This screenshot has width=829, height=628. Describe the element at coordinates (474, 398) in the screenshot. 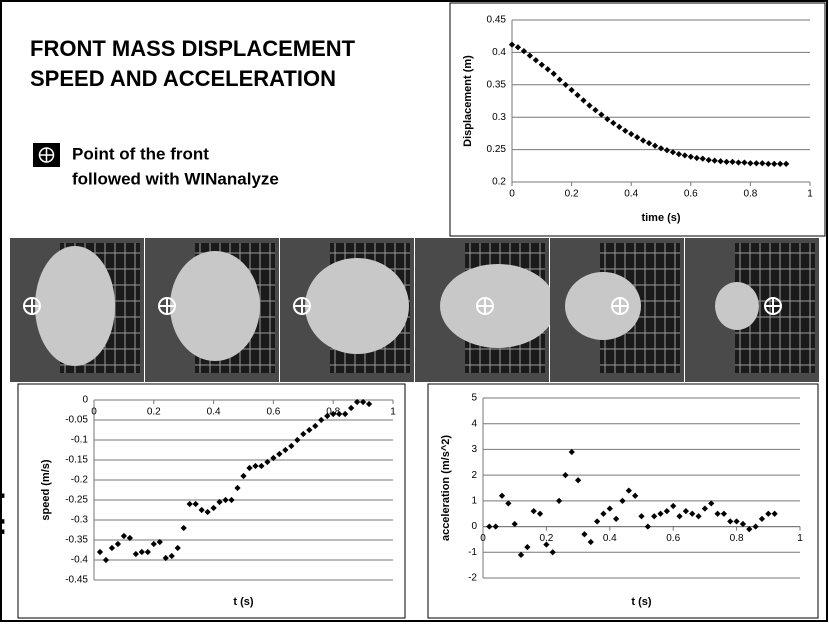

I see `y-tick-label: 5` at that location.